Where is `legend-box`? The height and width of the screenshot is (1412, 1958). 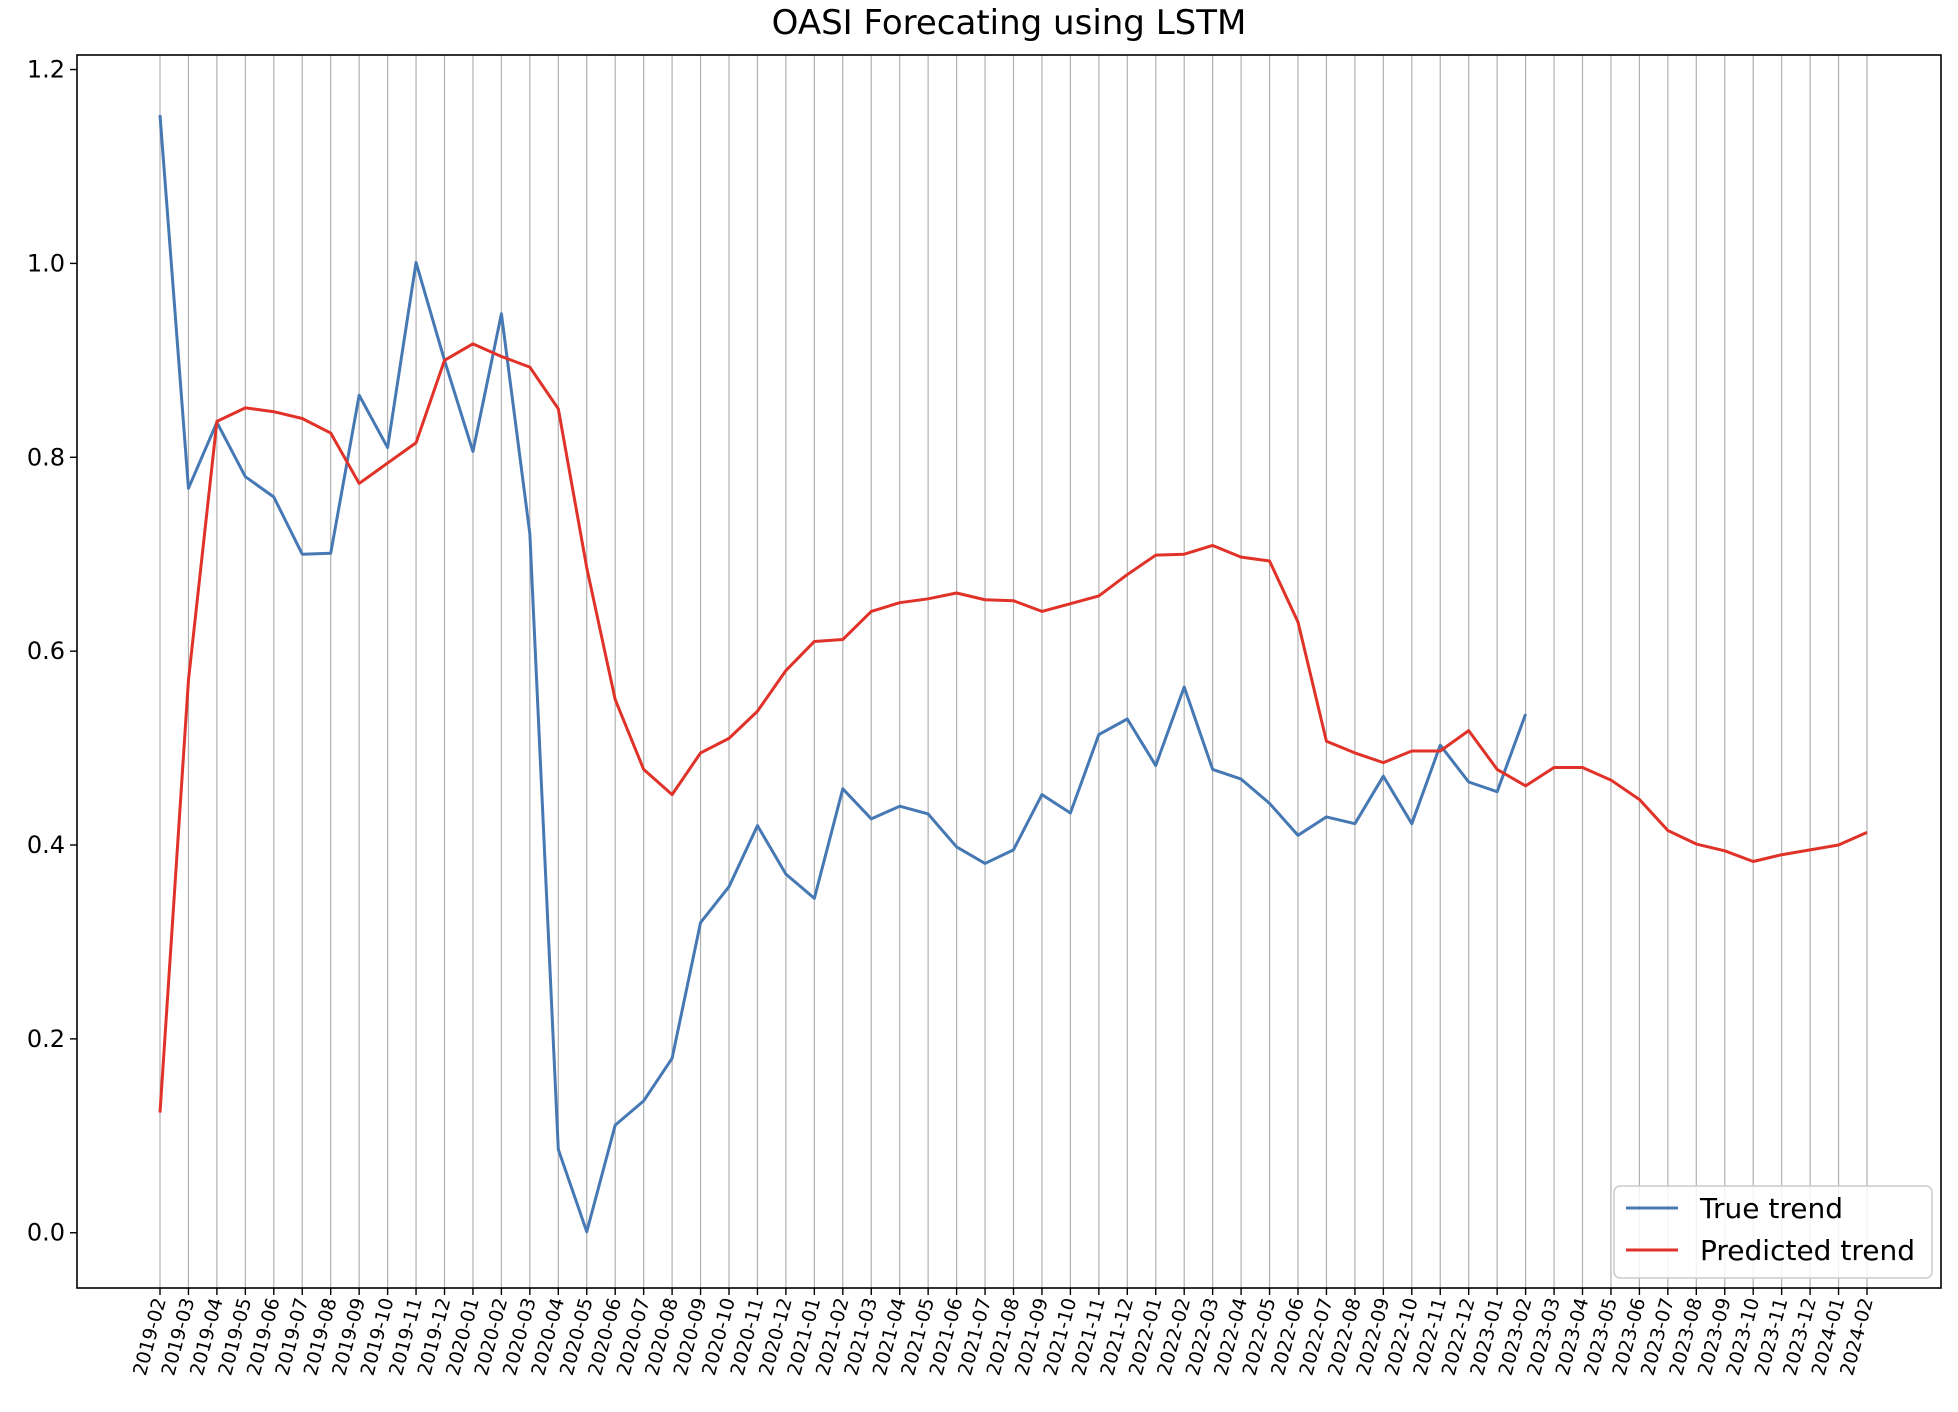 legend-box is located at coordinates (1773, 1232).